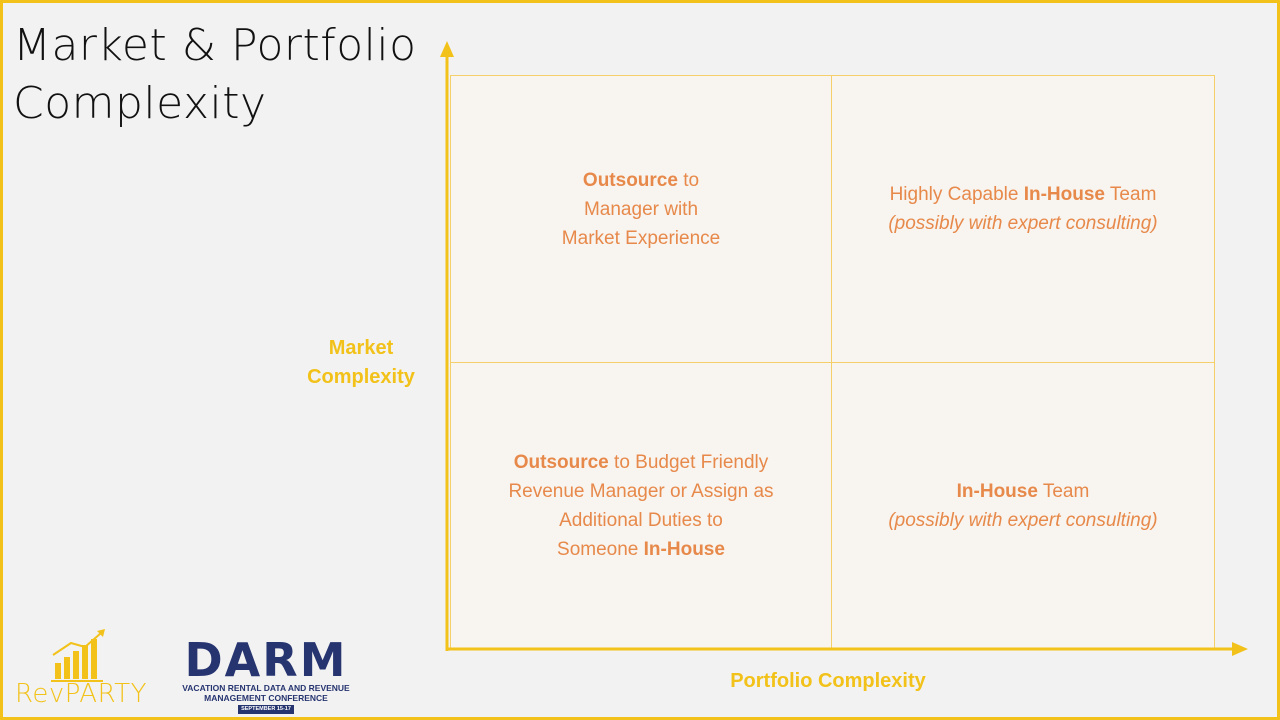  I want to click on q-br-post: Team, so click(1063, 491).